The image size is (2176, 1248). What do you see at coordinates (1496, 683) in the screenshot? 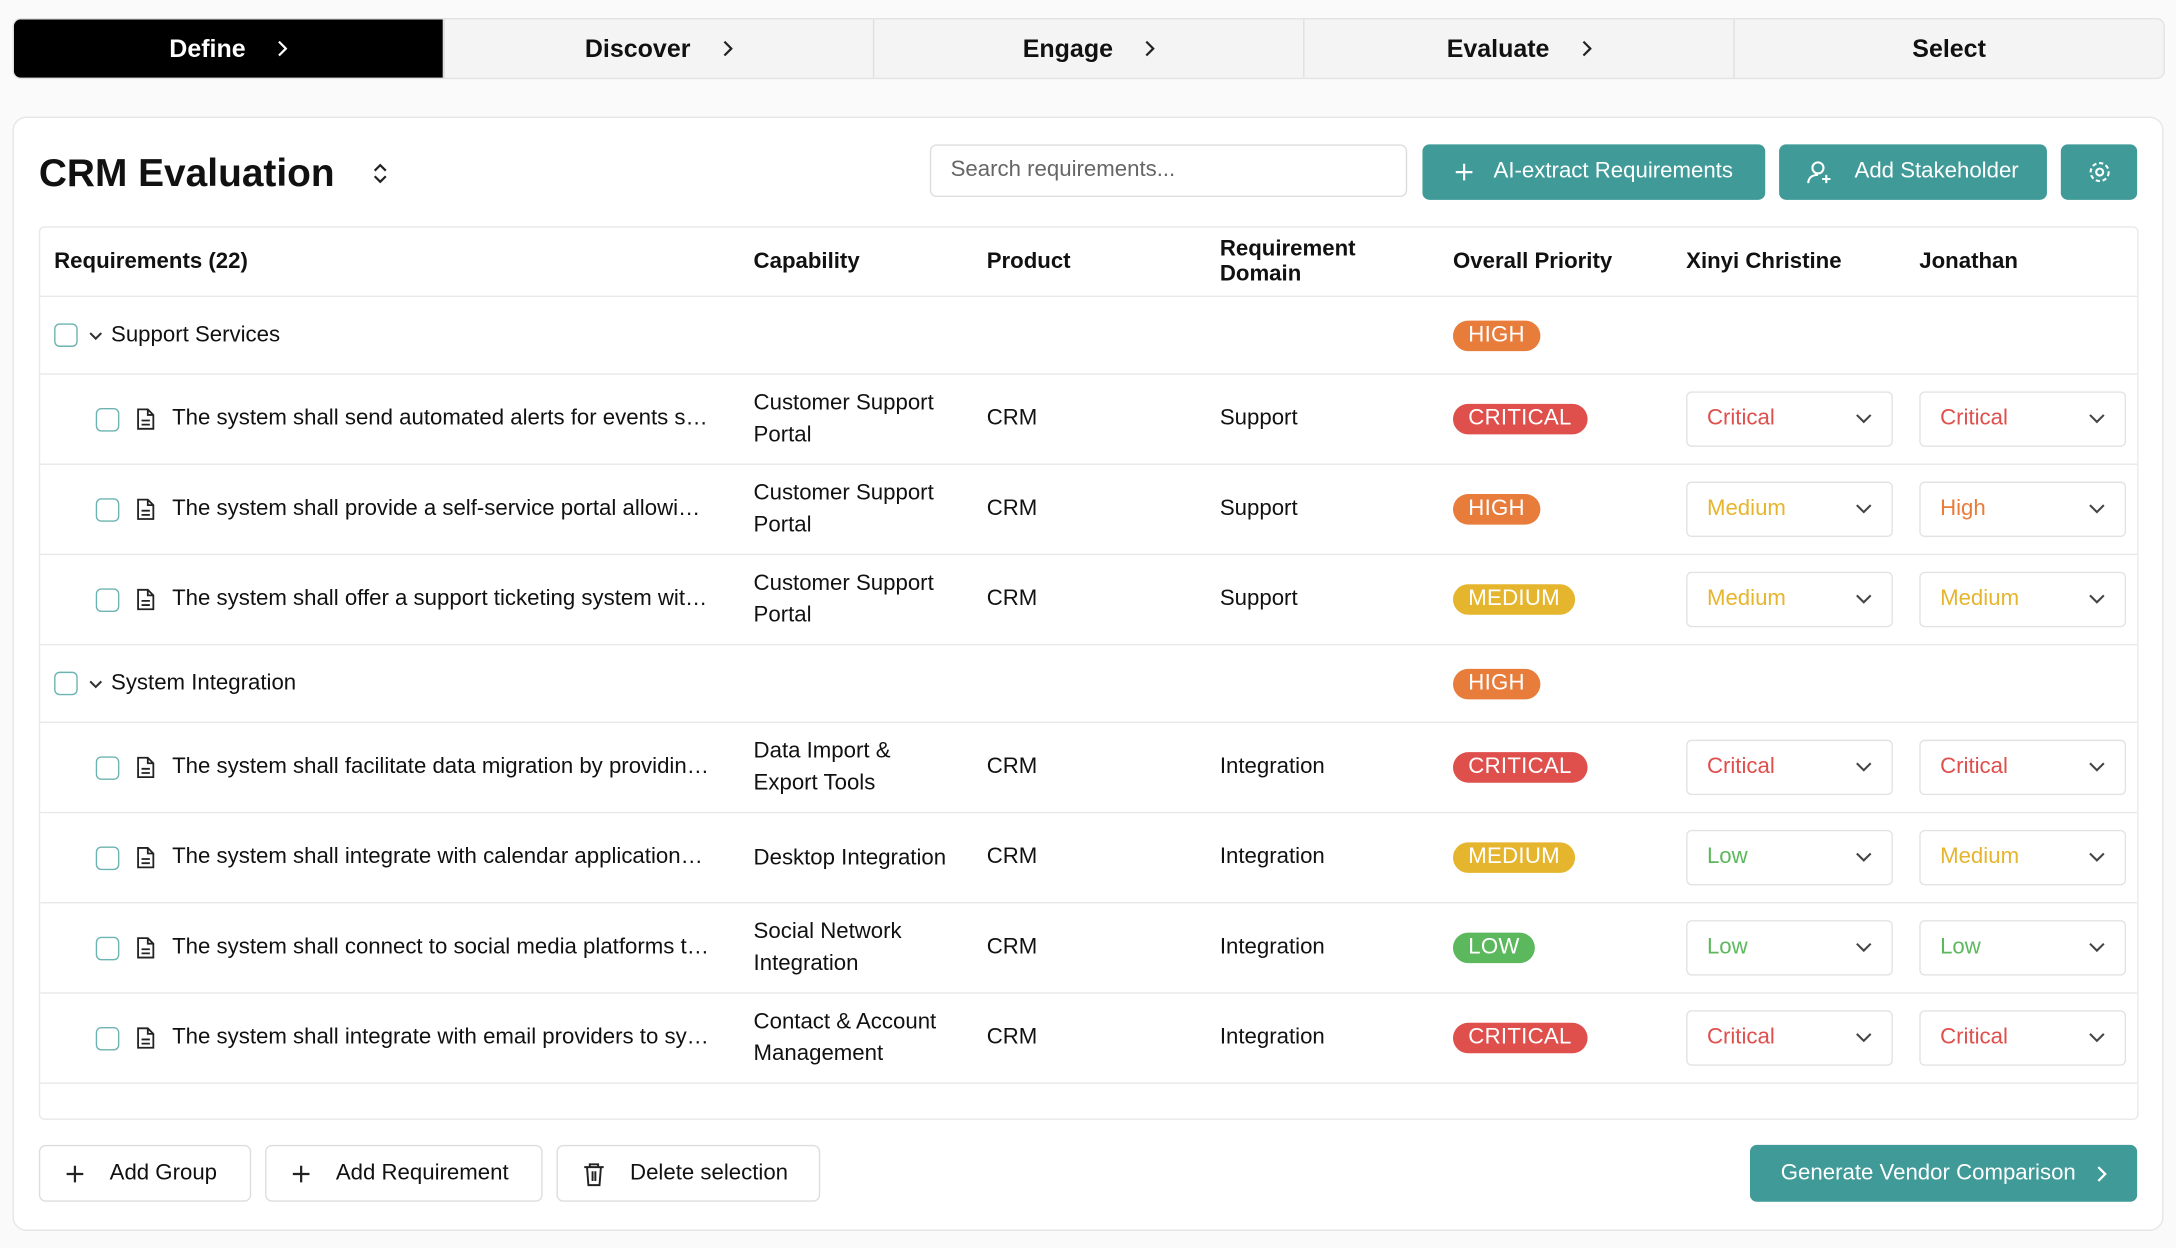
I see `priority-badge: HIGH` at bounding box center [1496, 683].